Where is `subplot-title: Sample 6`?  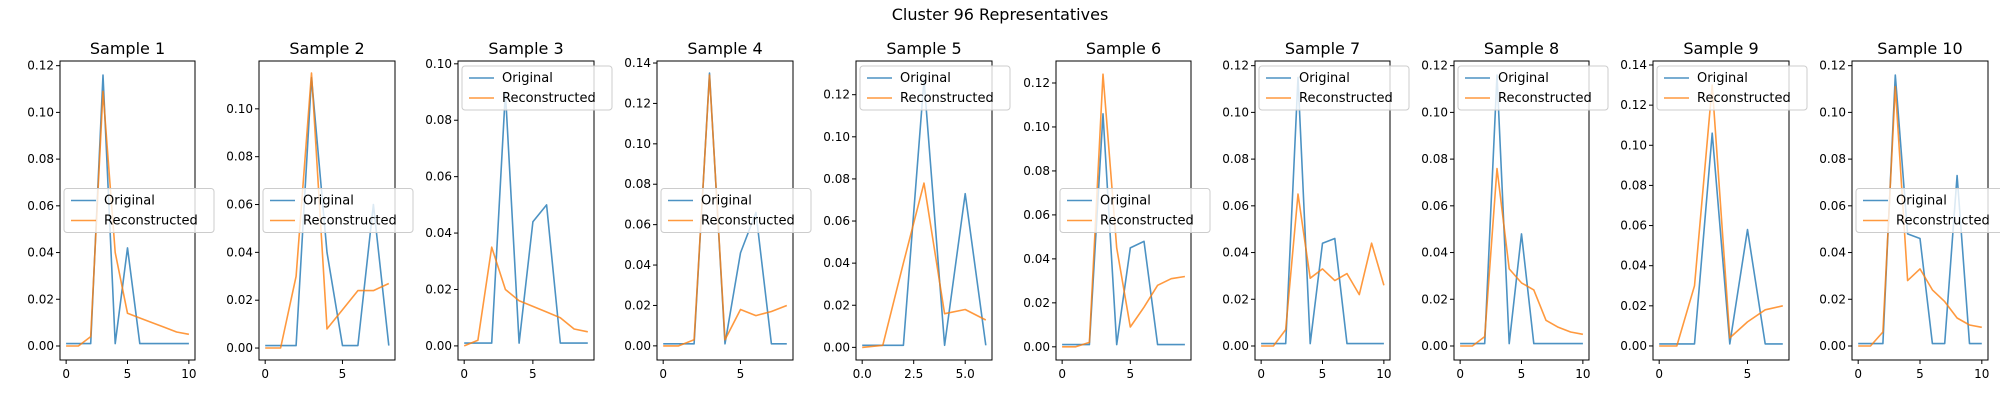
subplot-title: Sample 6 is located at coordinates (1123, 48).